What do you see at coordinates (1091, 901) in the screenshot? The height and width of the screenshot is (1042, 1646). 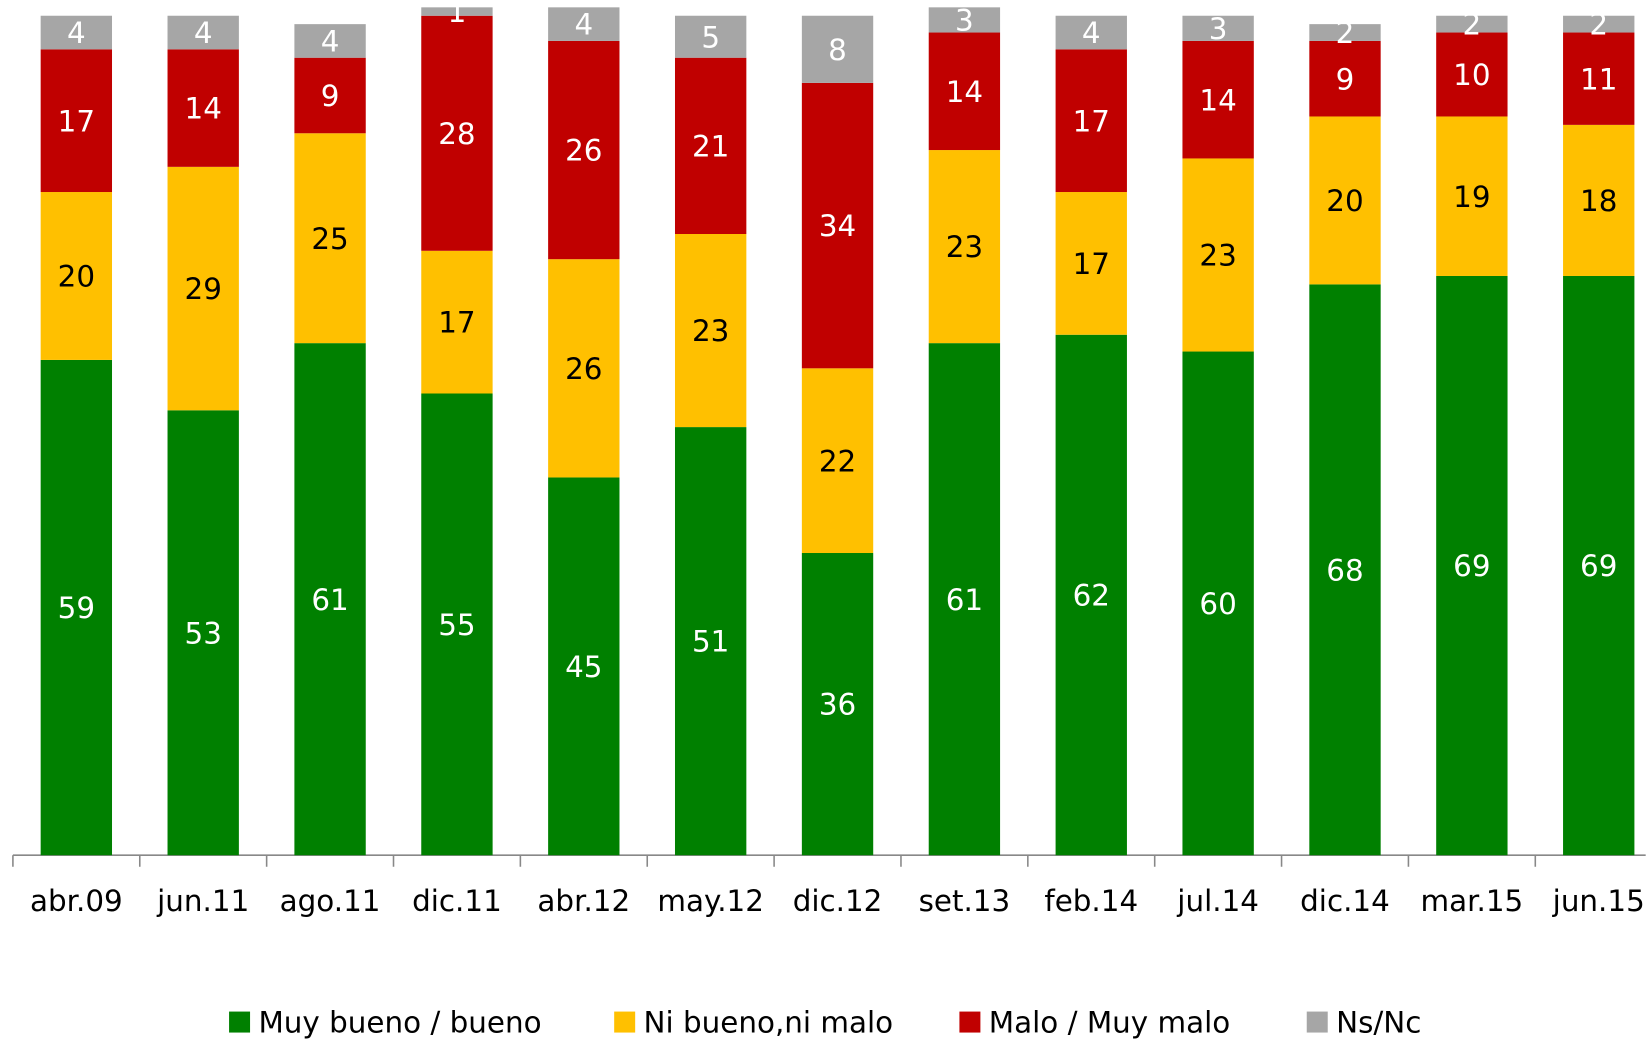 I see `x-tick-label: feb.14` at bounding box center [1091, 901].